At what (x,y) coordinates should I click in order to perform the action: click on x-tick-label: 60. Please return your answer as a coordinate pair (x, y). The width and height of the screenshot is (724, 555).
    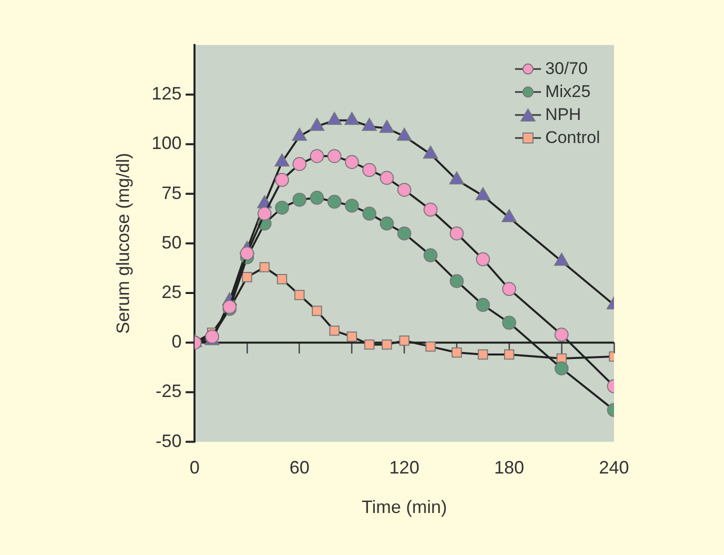
    Looking at the image, I should click on (299, 468).